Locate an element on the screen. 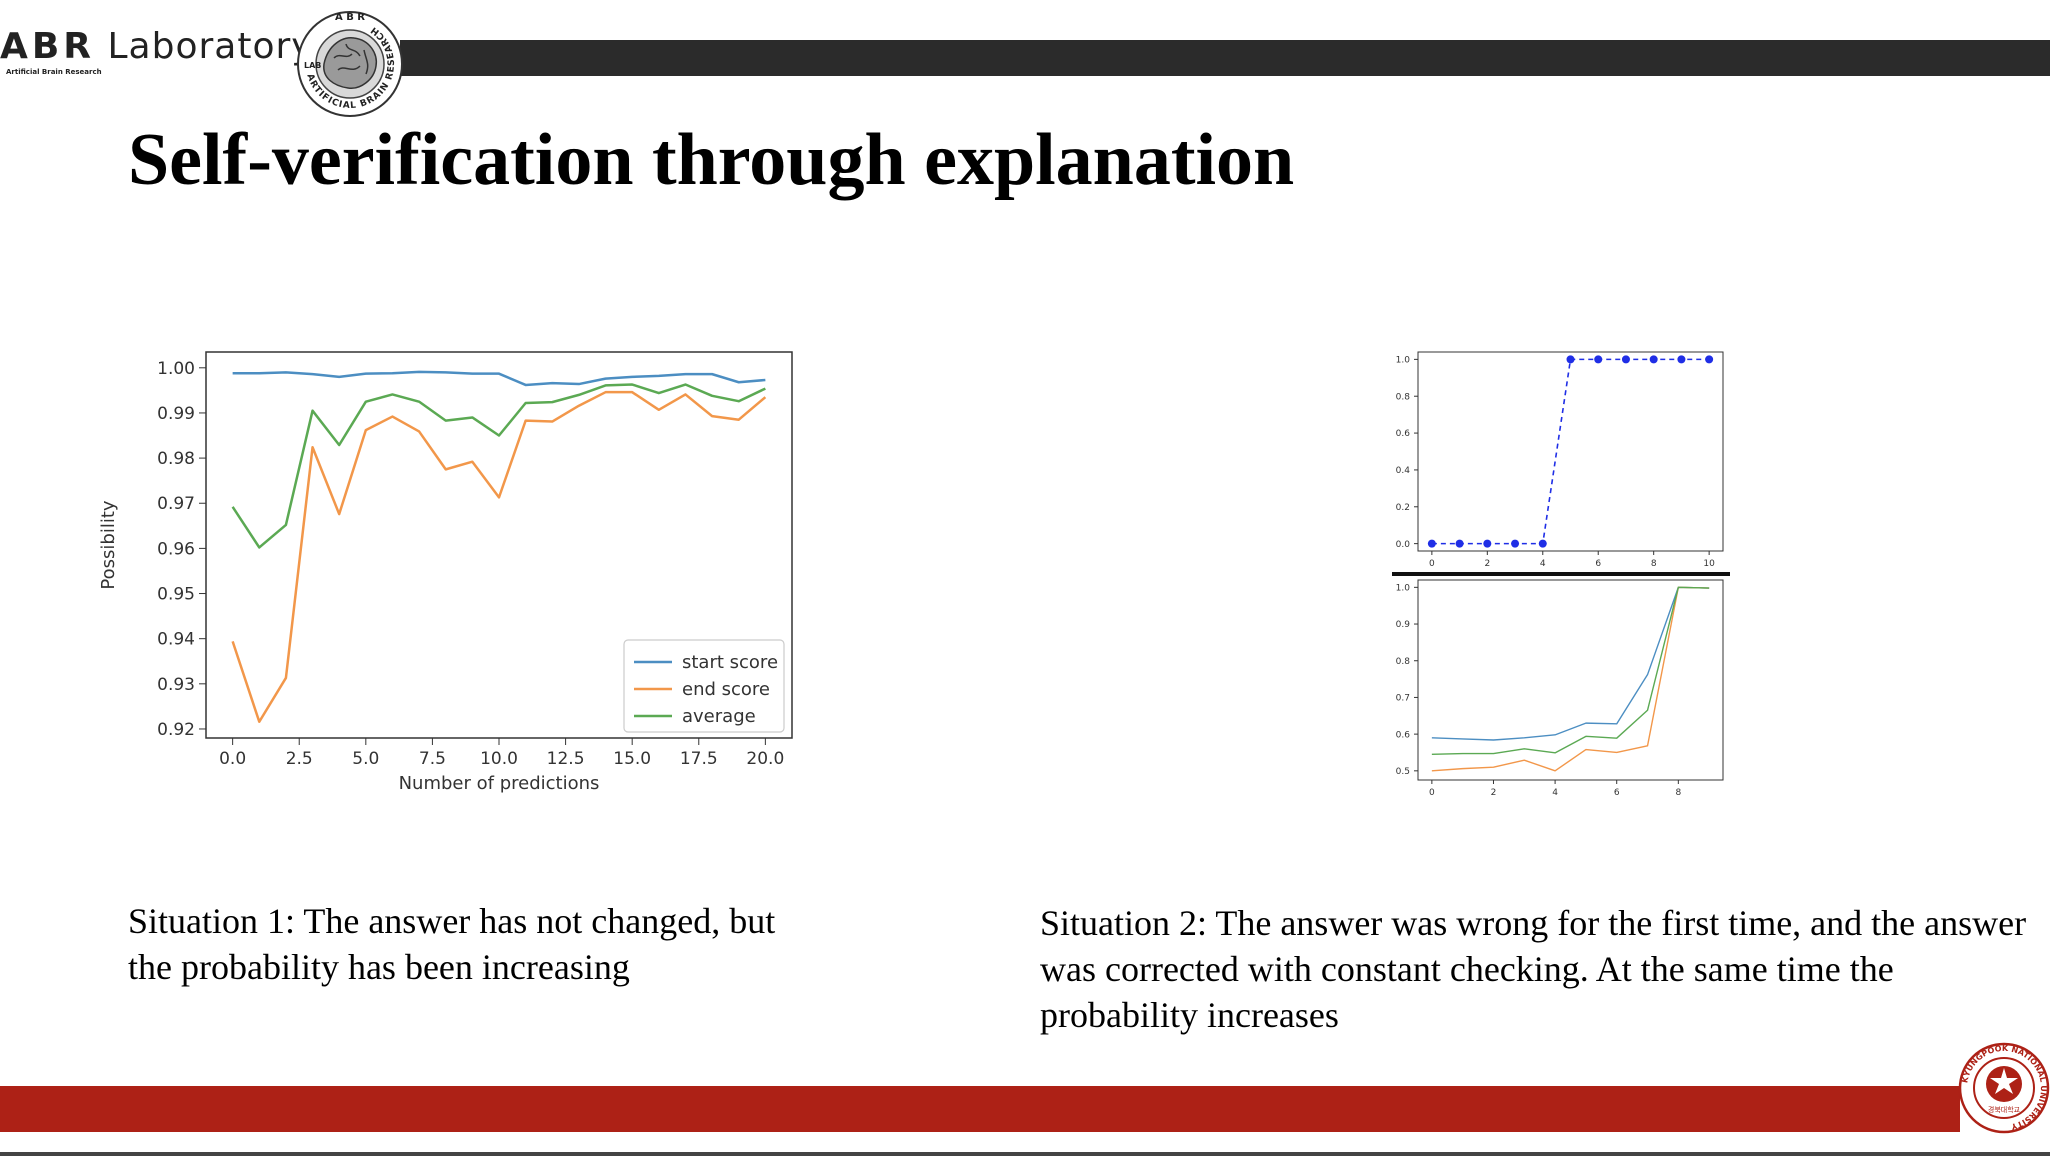 This screenshot has width=2050, height=1156. chart1-legend-label-2: average is located at coordinates (719, 716).